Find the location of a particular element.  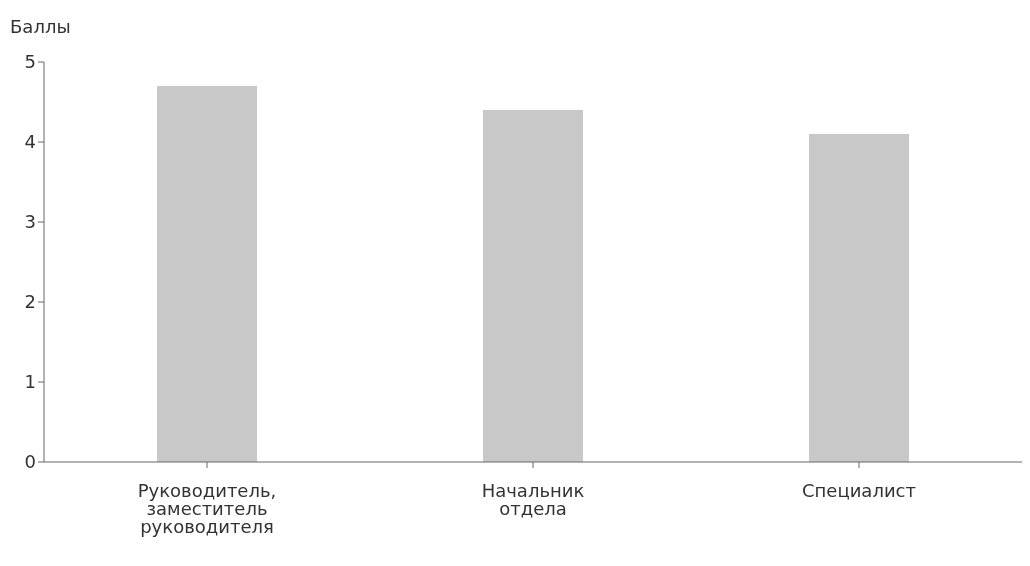

y-tick-label: 1 is located at coordinates (30, 382).